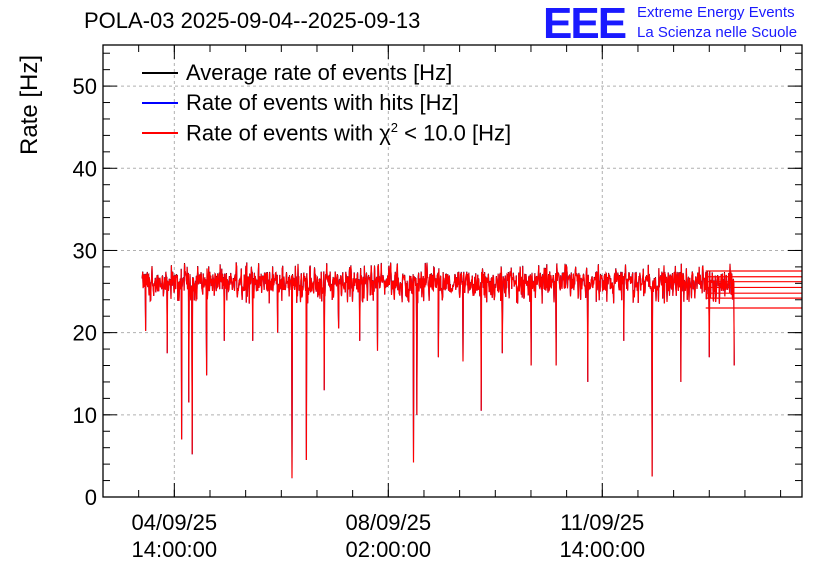 This screenshot has width=836, height=572. Describe the element at coordinates (349, 132) in the screenshot. I see `legend-label-chi2: Rate of events with χ2 < 10.0 [Hz]` at that location.